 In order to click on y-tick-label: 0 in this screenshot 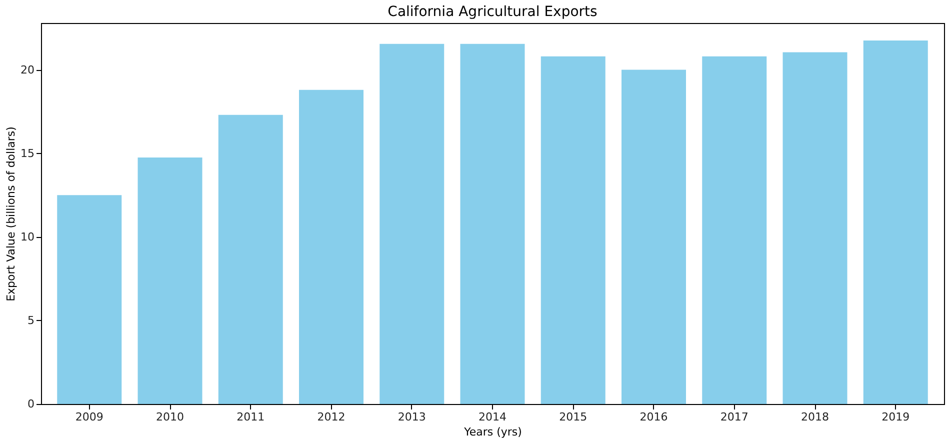, I will do `click(31, 404)`.